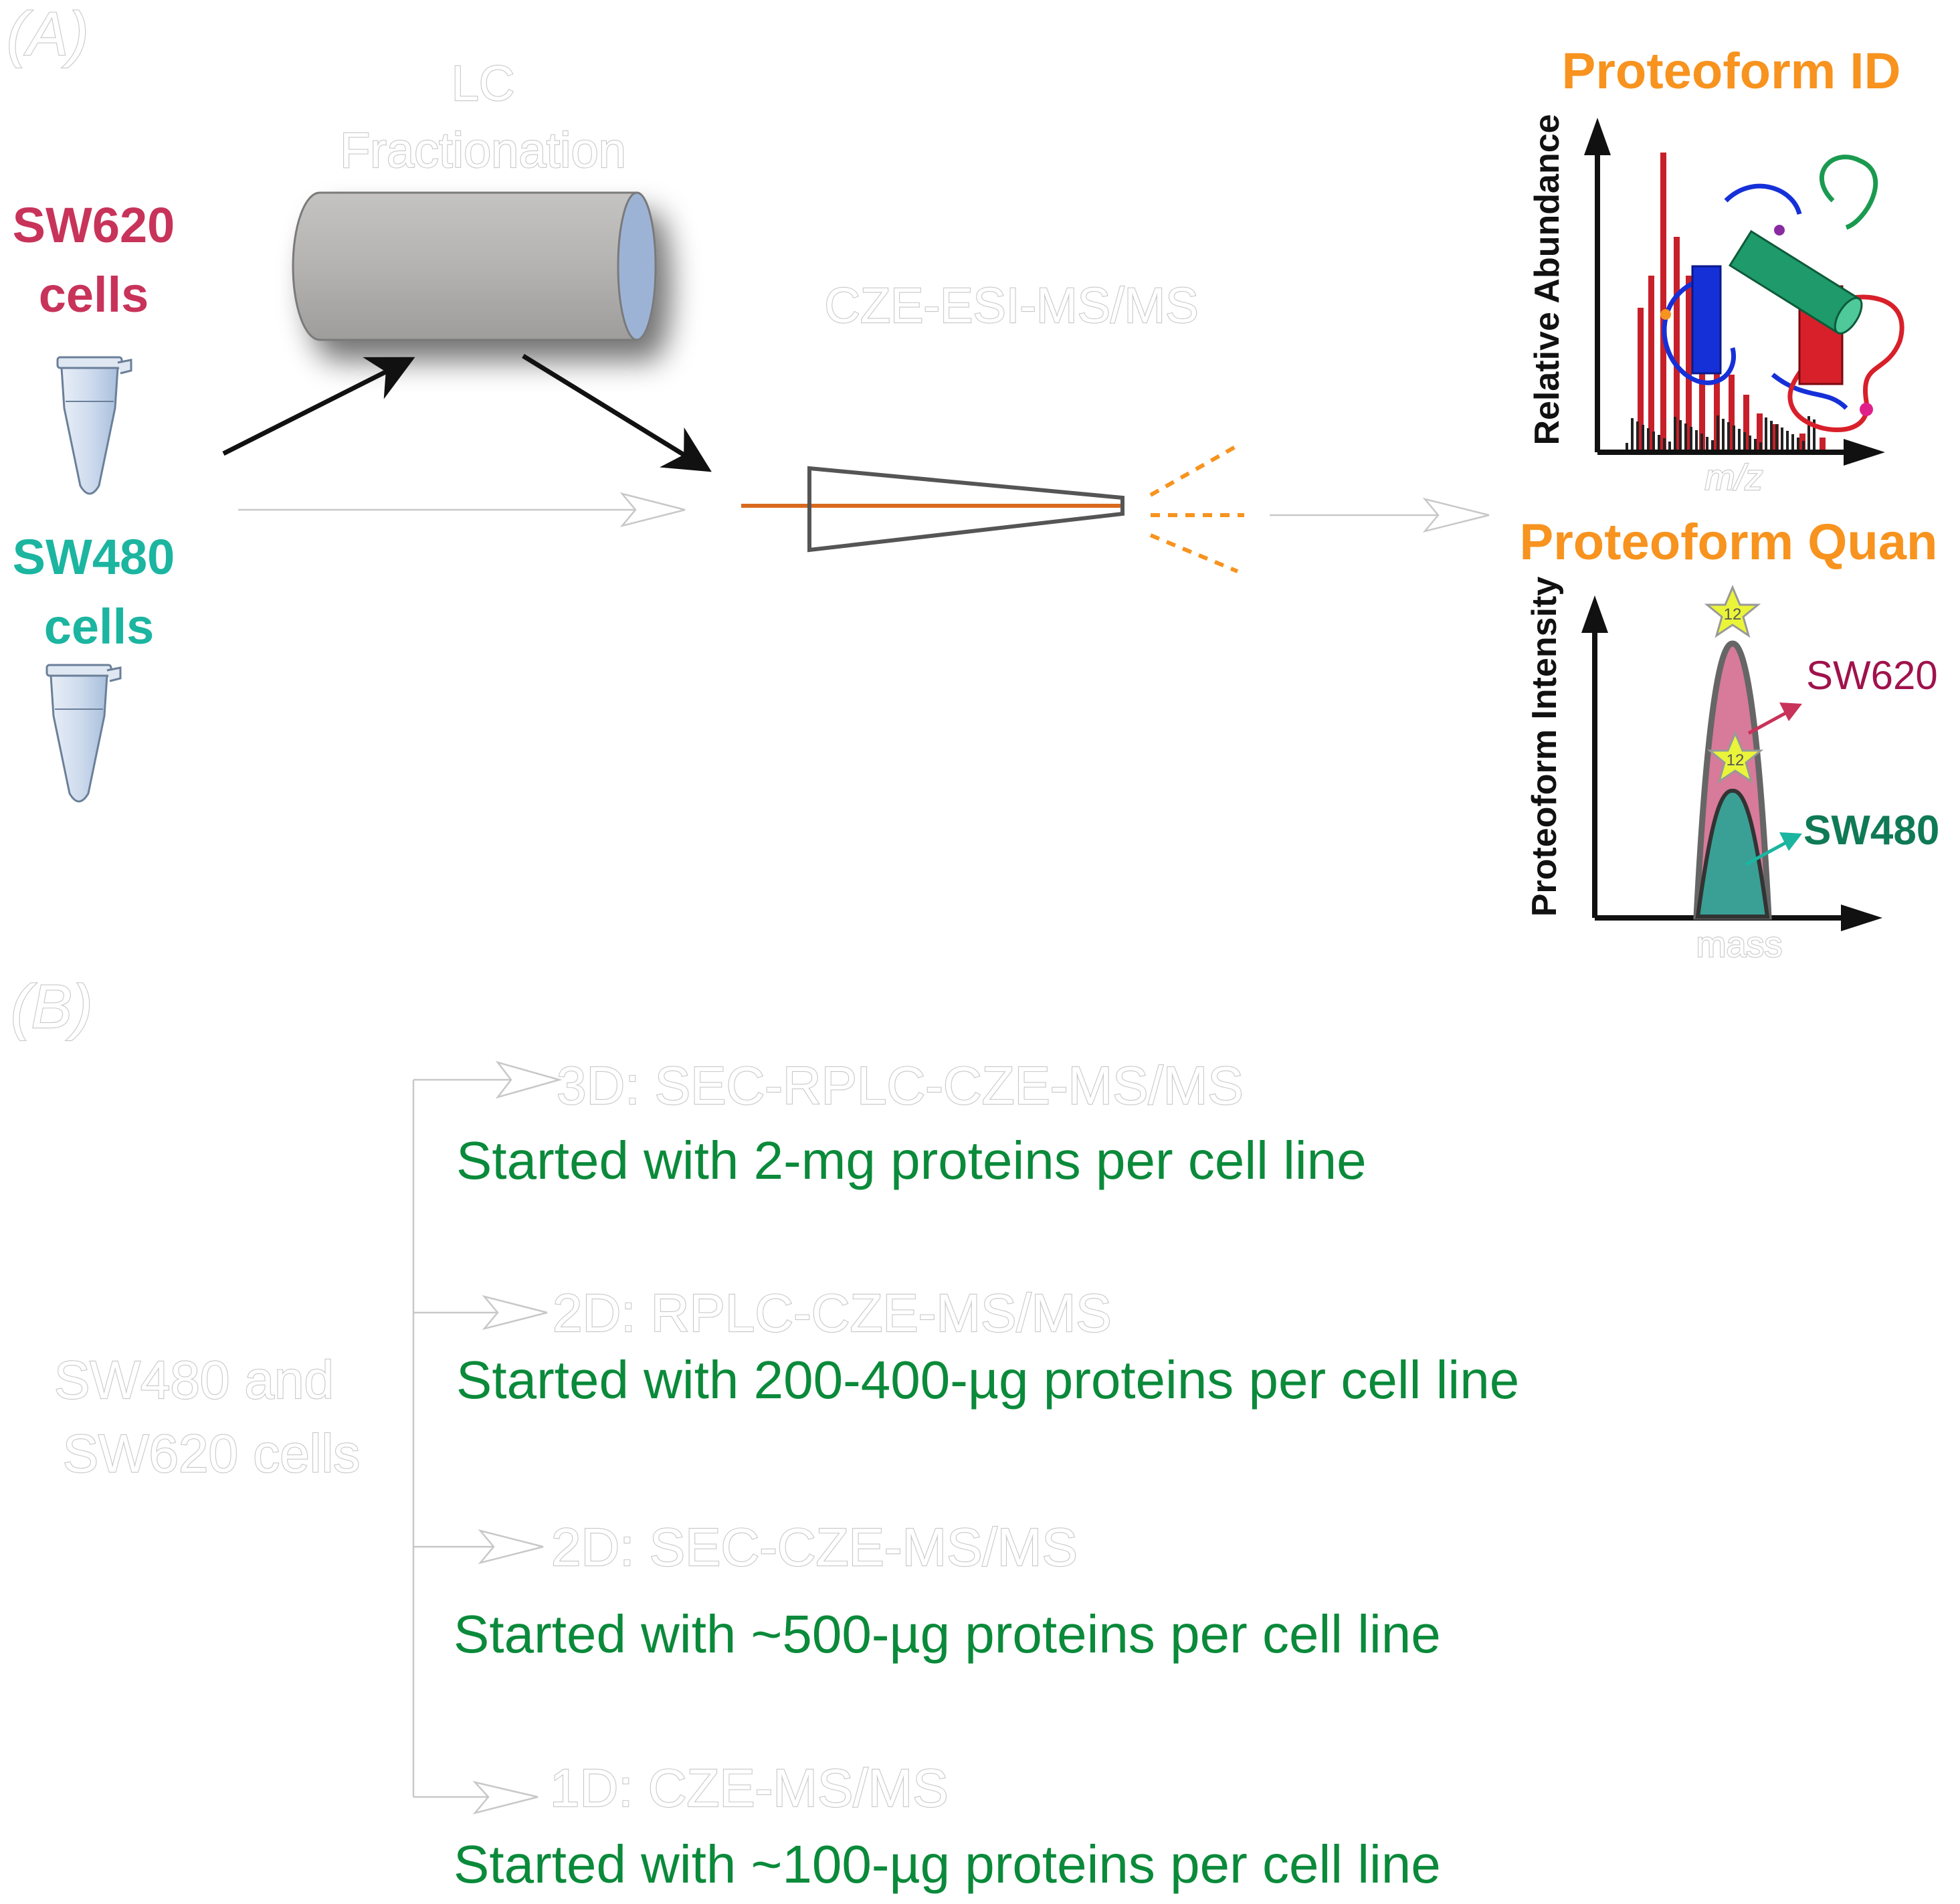 The width and height of the screenshot is (1960, 1904). I want to click on cze-capillary-icon, so click(932, 509).